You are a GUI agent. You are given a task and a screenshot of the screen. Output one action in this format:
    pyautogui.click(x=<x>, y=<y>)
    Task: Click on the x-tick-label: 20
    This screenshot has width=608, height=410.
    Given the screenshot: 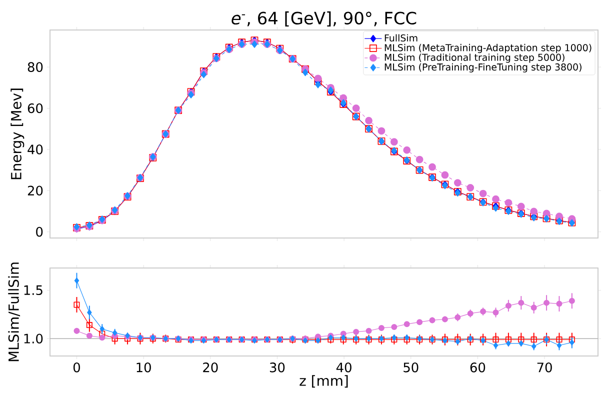 What is the action you would take?
    pyautogui.click(x=210, y=367)
    